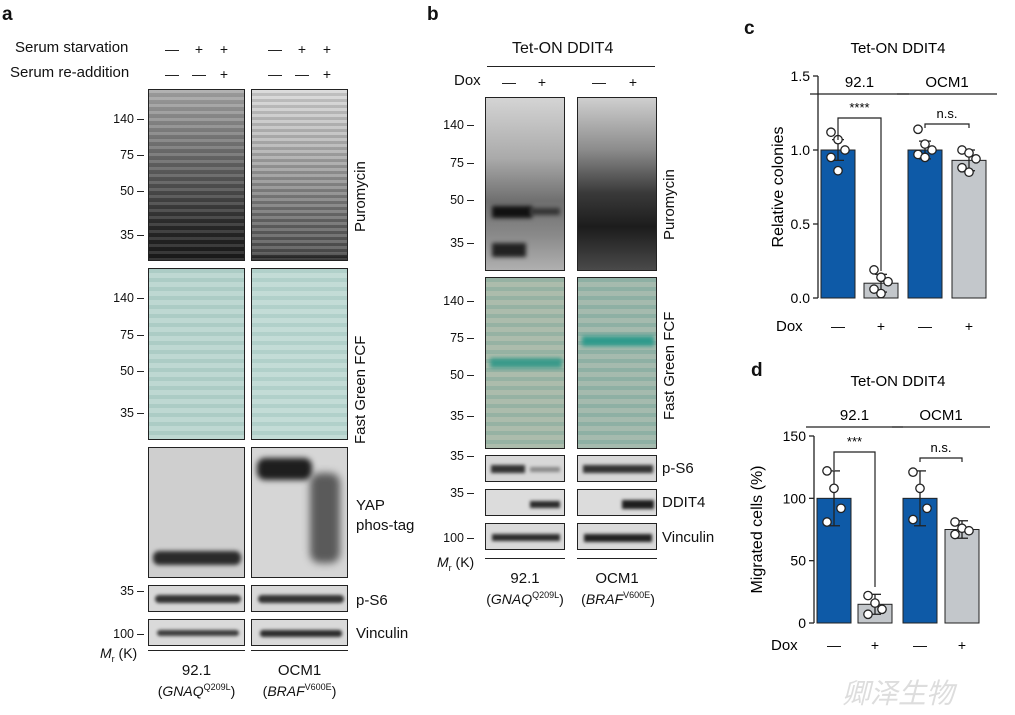 The image size is (1015, 715). I want to click on y-tick-label: 50, so click(798, 561).